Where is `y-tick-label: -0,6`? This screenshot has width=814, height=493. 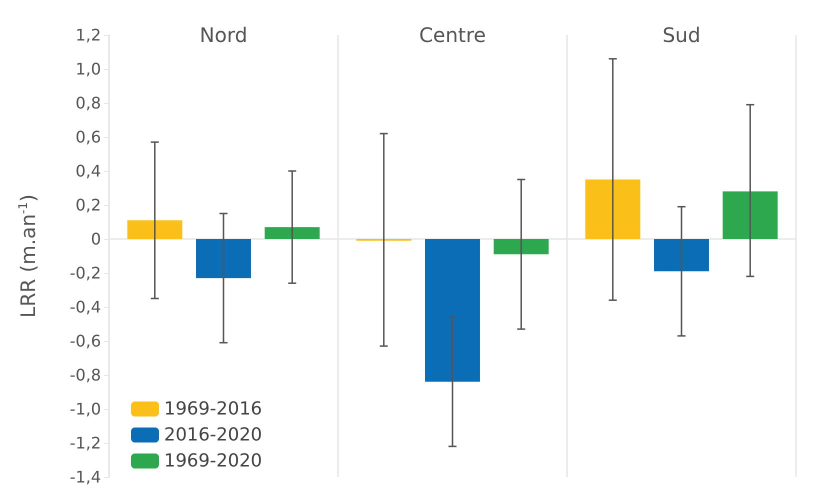 y-tick-label: -0,6 is located at coordinates (85, 341).